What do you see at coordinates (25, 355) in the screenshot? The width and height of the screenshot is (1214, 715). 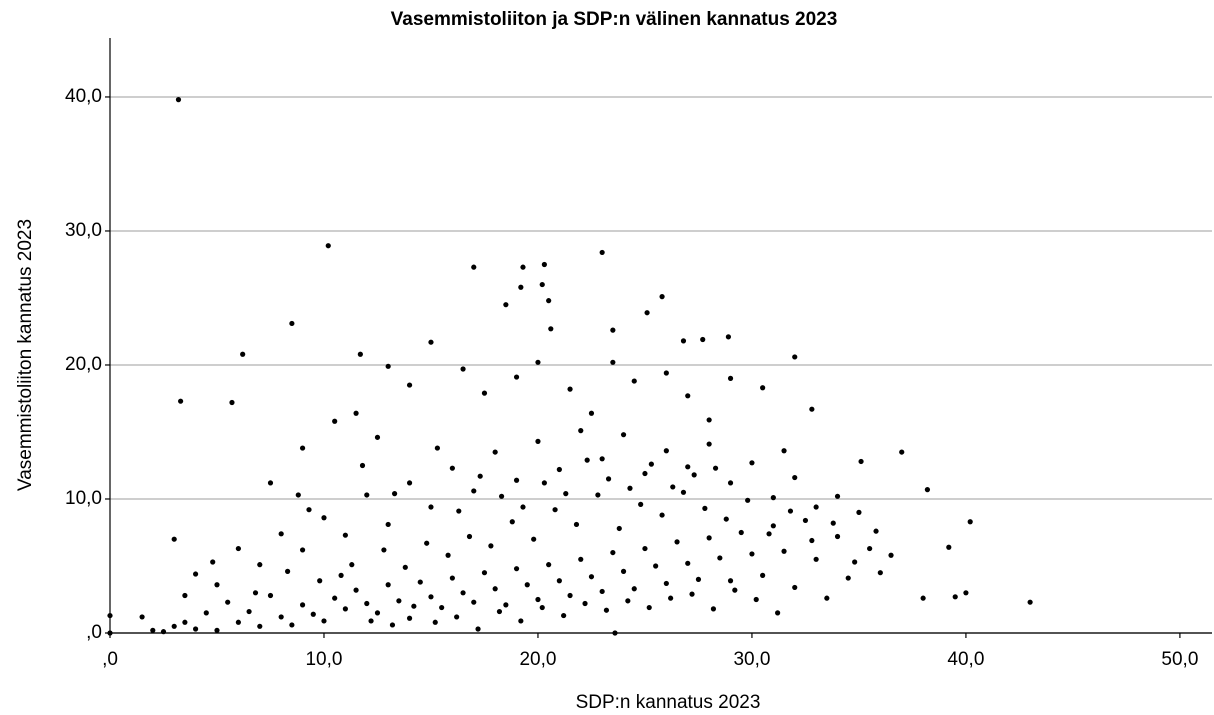 I see `y-axis-label: Vasemmistoliiton kannatus 2023` at bounding box center [25, 355].